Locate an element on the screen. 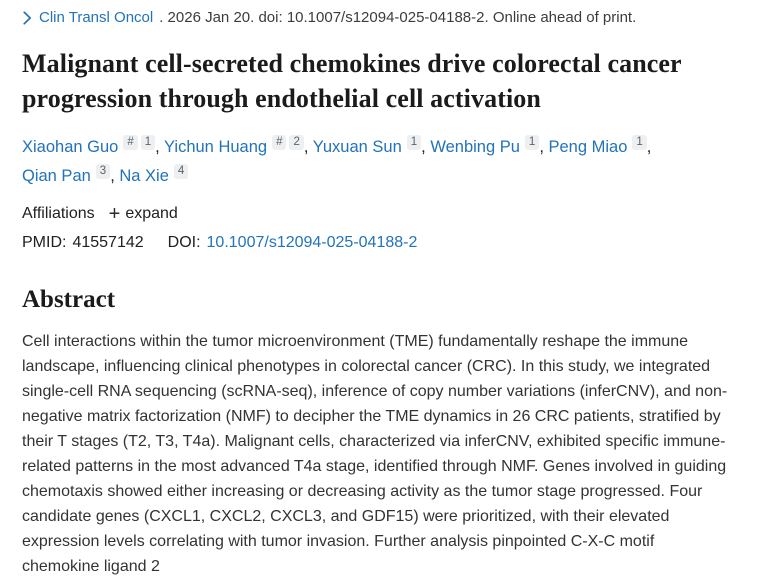  plus-icon: + is located at coordinates (114, 214).